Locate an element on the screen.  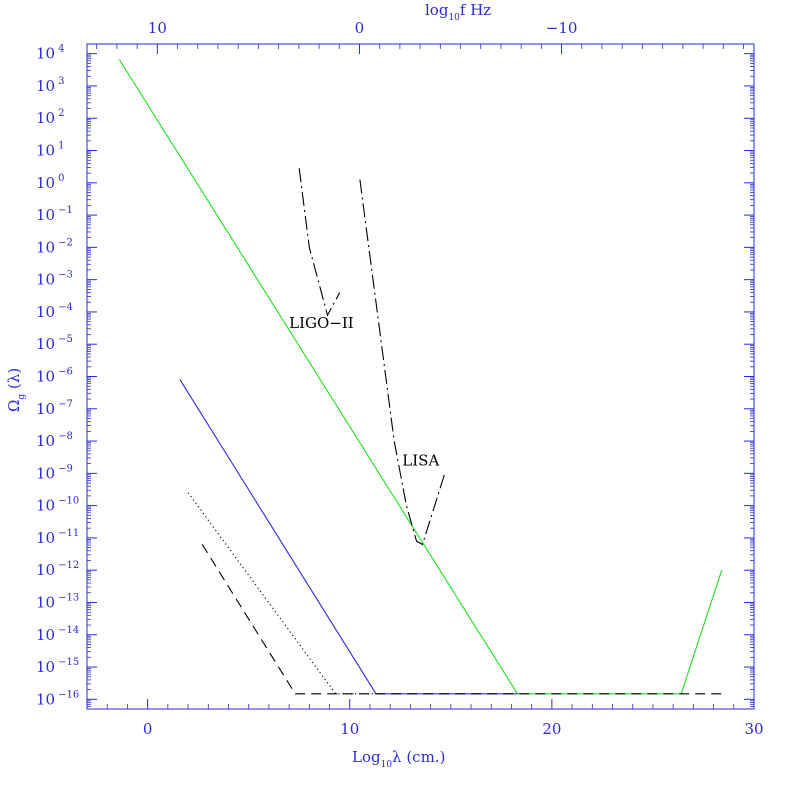
y-tick-label: 10 −10 is located at coordinates (57, 505).